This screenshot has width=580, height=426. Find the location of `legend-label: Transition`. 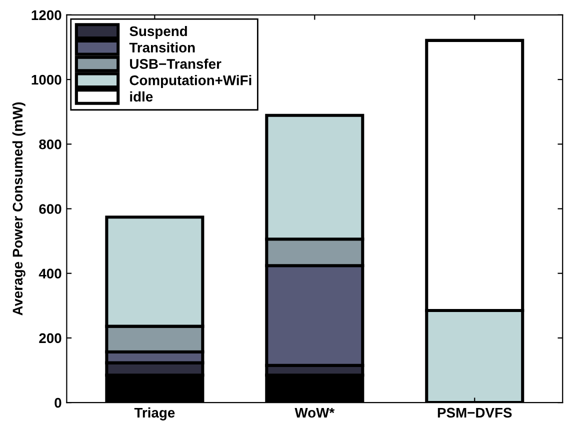

legend-label: Transition is located at coordinates (162, 47).